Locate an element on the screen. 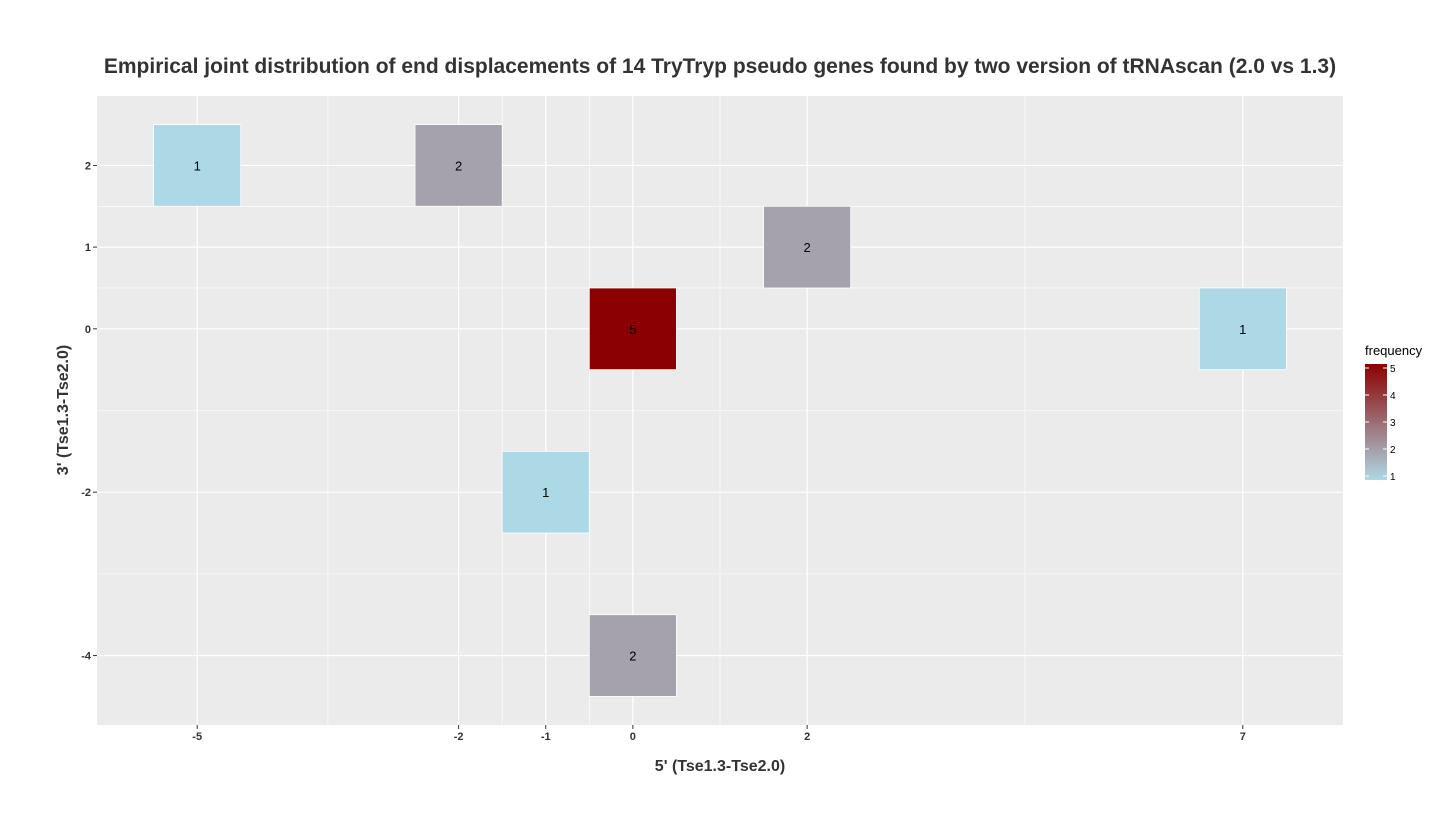 This screenshot has height=831, width=1454. legend-ticks: 5 4 3 2 1 is located at coordinates (1380, 423).